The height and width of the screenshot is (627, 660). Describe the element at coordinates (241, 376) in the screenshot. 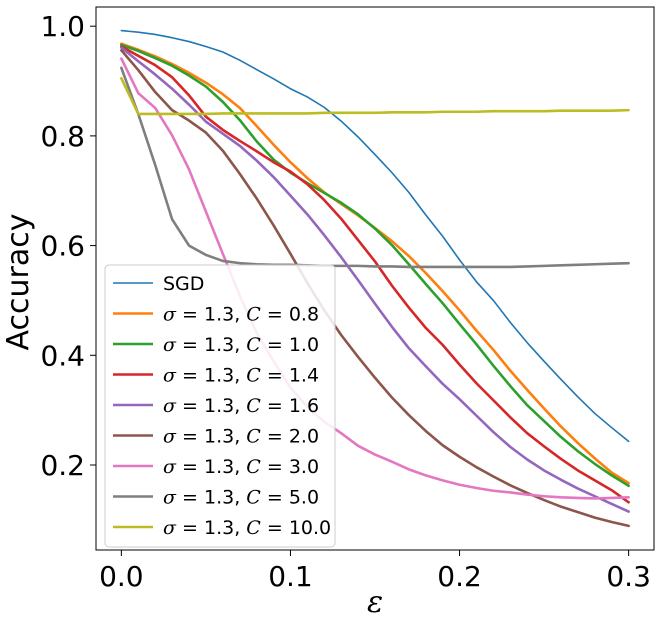

I see `legend-label-3: σ = 1.3, C = 1.4` at that location.